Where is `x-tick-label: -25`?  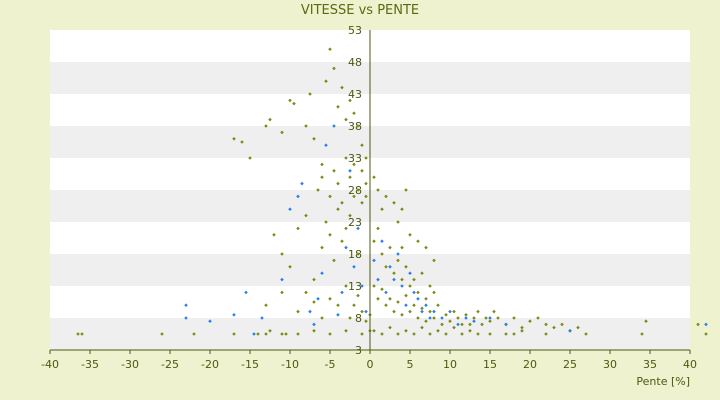 x-tick-label: -25 is located at coordinates (170, 364).